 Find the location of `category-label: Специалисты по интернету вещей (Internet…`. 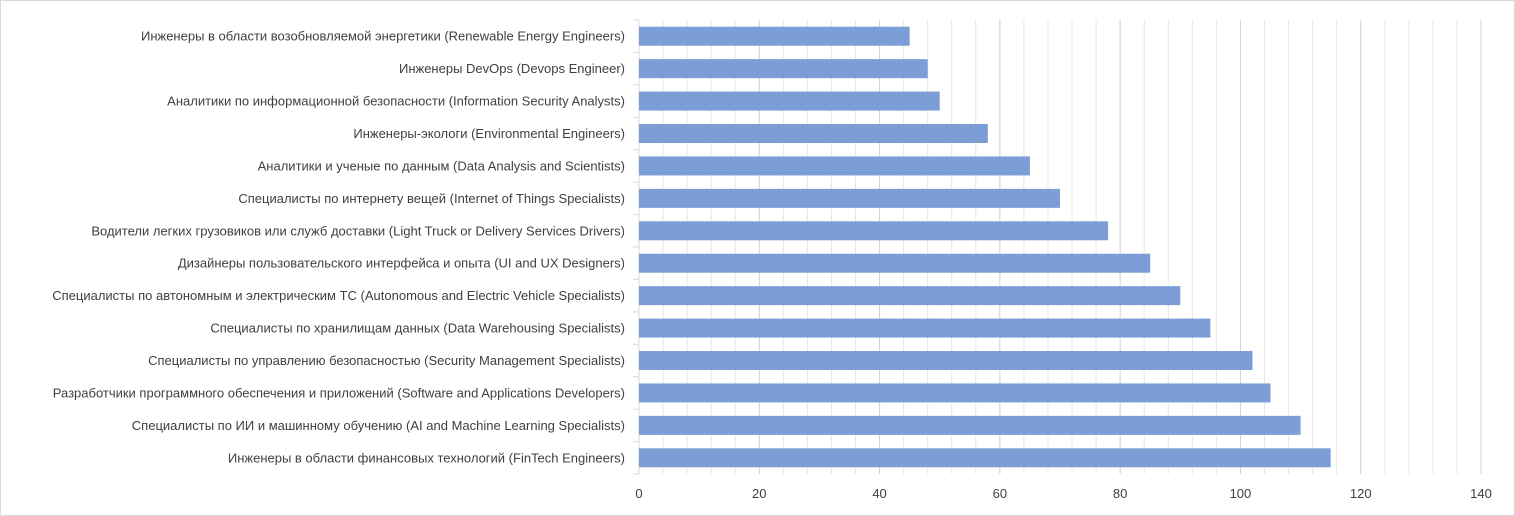

category-label: Специалисты по интернету вещей (Internet… is located at coordinates (431, 198).